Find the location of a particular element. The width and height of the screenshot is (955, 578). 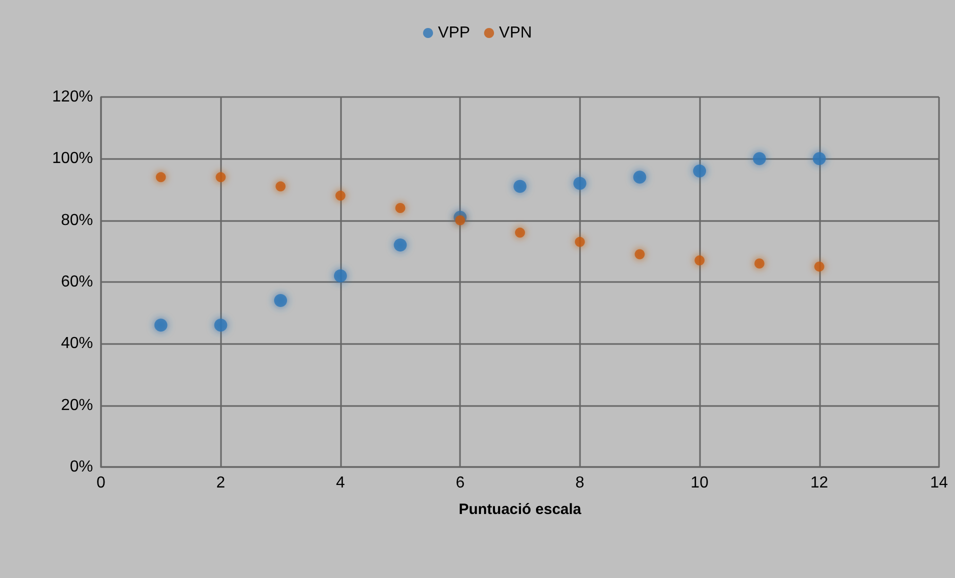

x-tick-label: 4 is located at coordinates (340, 483).